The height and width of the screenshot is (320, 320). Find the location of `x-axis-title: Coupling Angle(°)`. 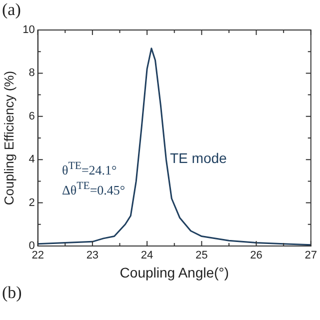

x-axis-title: Coupling Angle(°) is located at coordinates (174, 272).